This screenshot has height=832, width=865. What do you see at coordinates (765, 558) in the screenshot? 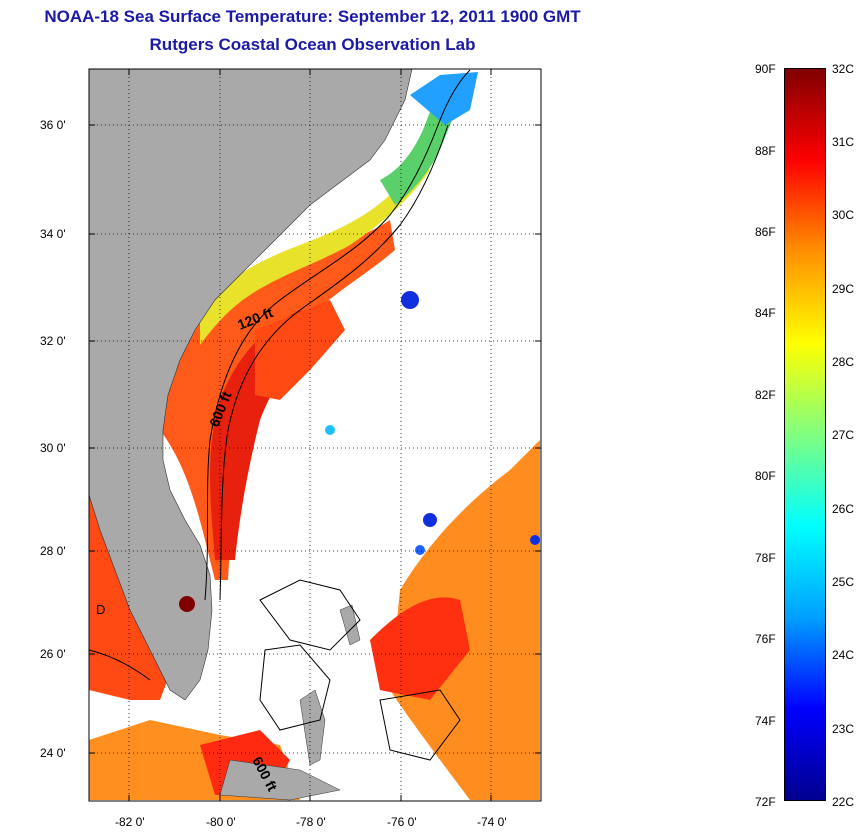
I see `colorbar-f-label: 78F` at bounding box center [765, 558].